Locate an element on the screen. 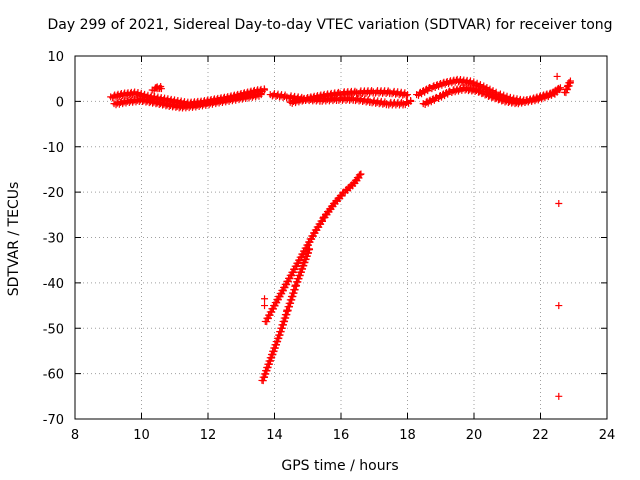  x-tick-label: 16 is located at coordinates (341, 435).